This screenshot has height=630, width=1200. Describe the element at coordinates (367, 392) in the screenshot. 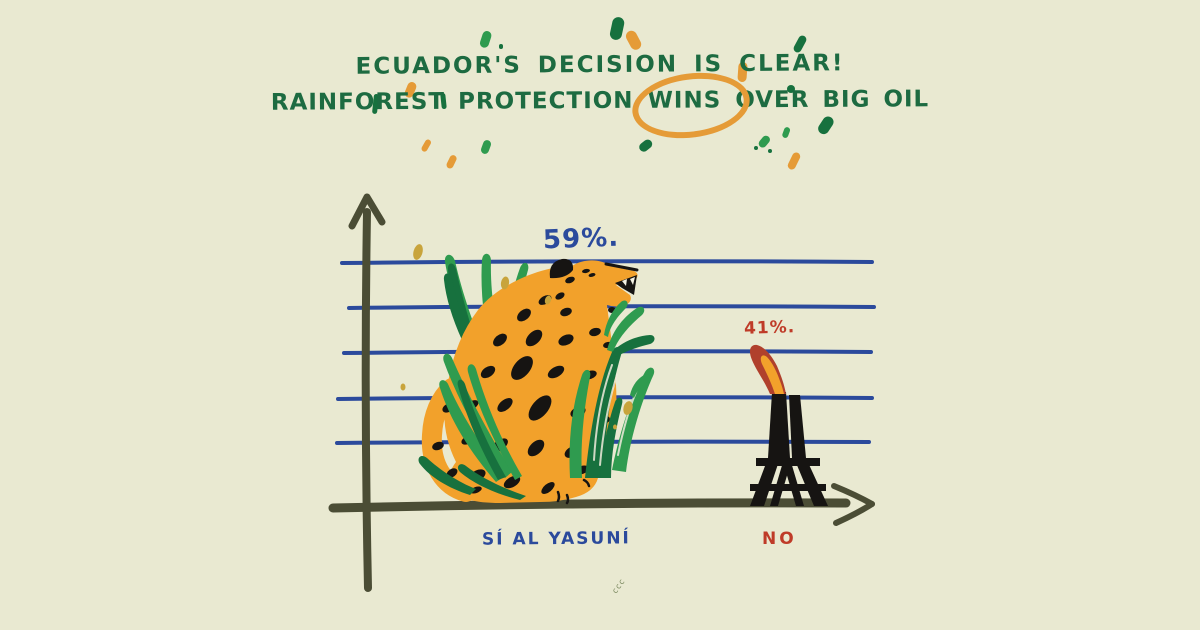

I see `y-axis` at that location.